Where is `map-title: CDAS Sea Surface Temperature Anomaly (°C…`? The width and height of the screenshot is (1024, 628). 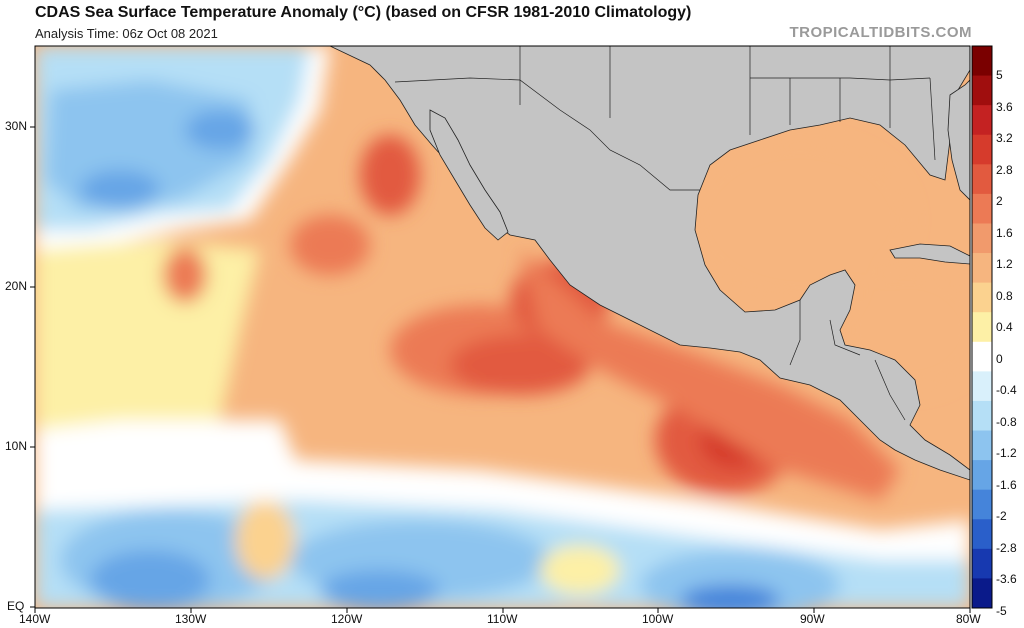 map-title: CDAS Sea Surface Temperature Anomaly (°C… is located at coordinates (363, 12).